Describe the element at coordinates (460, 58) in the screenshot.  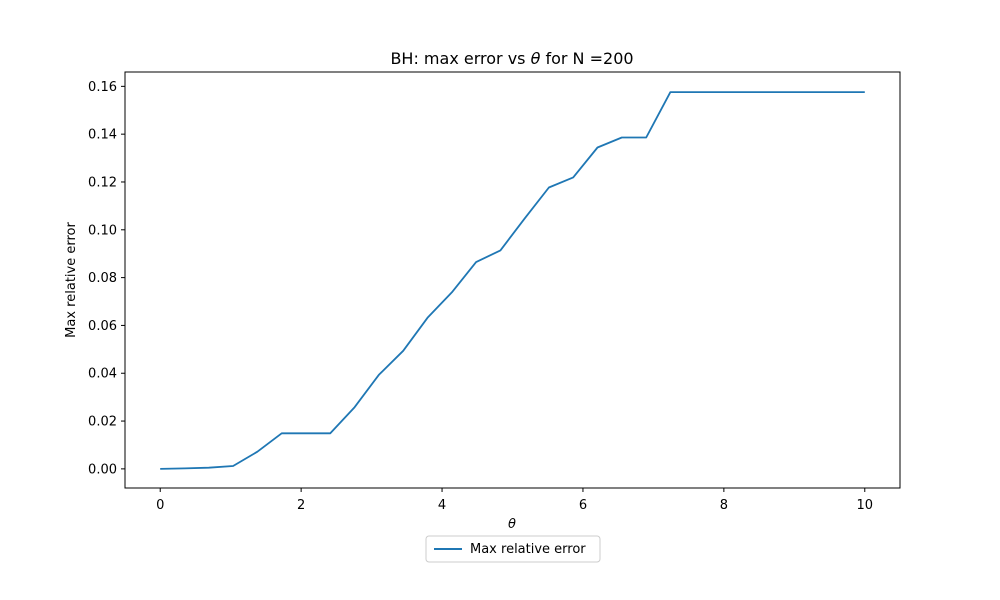
I see `chart-title-prefix: BH: max error vs` at that location.